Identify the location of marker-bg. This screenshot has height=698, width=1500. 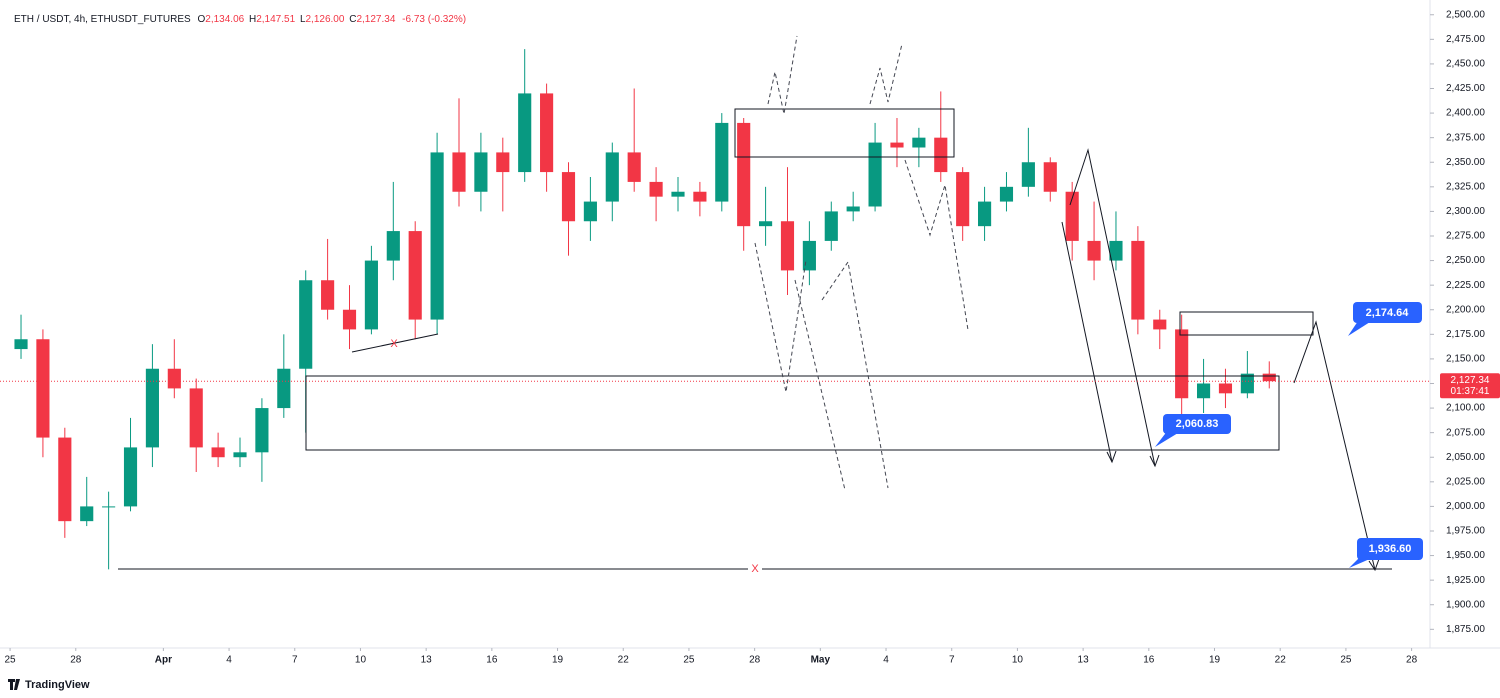
(755, 569).